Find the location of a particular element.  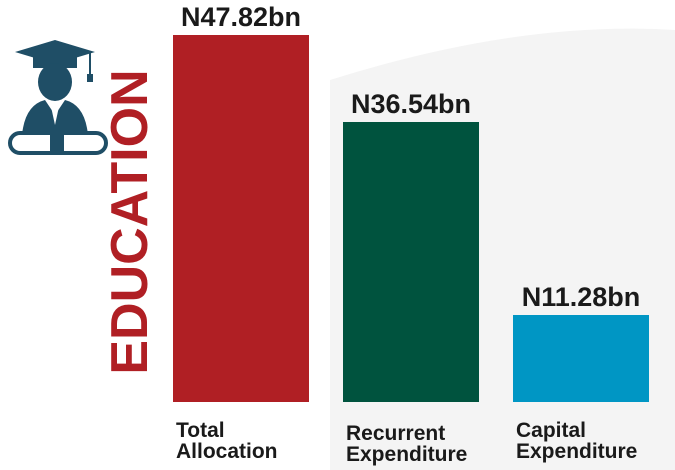

value-label: N47.82bn is located at coordinates (241, 17).